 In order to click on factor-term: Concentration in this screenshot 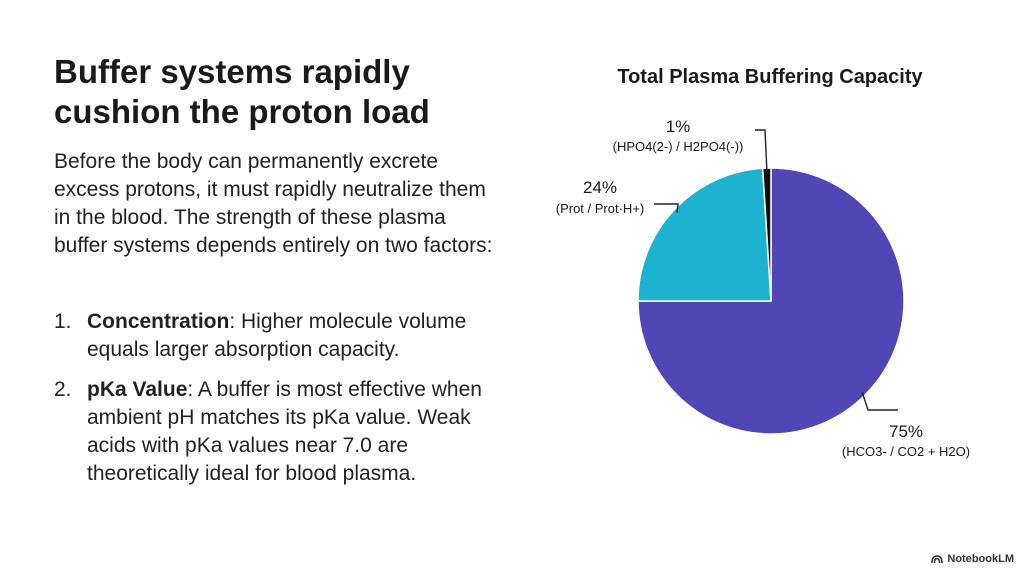, I will do `click(158, 321)`.